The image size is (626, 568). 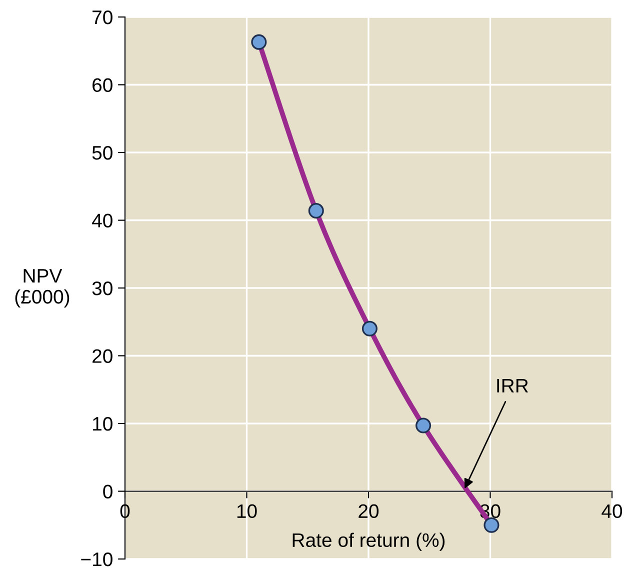 What do you see at coordinates (247, 511) in the screenshot?
I see `x-tick-label: 10` at bounding box center [247, 511].